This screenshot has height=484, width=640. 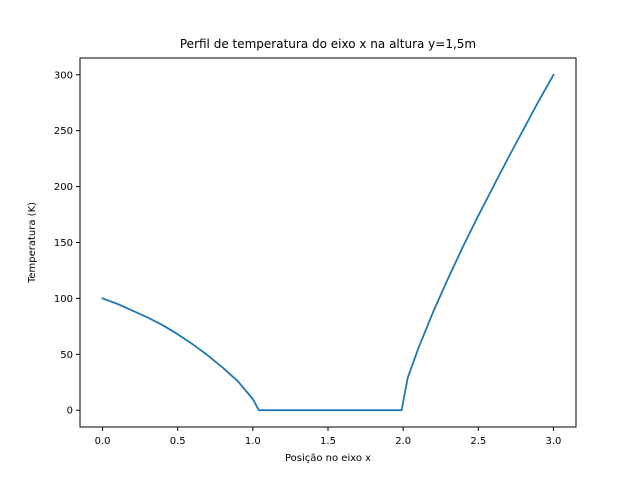 I want to click on x-tick-label: 2.0, so click(x=403, y=441).